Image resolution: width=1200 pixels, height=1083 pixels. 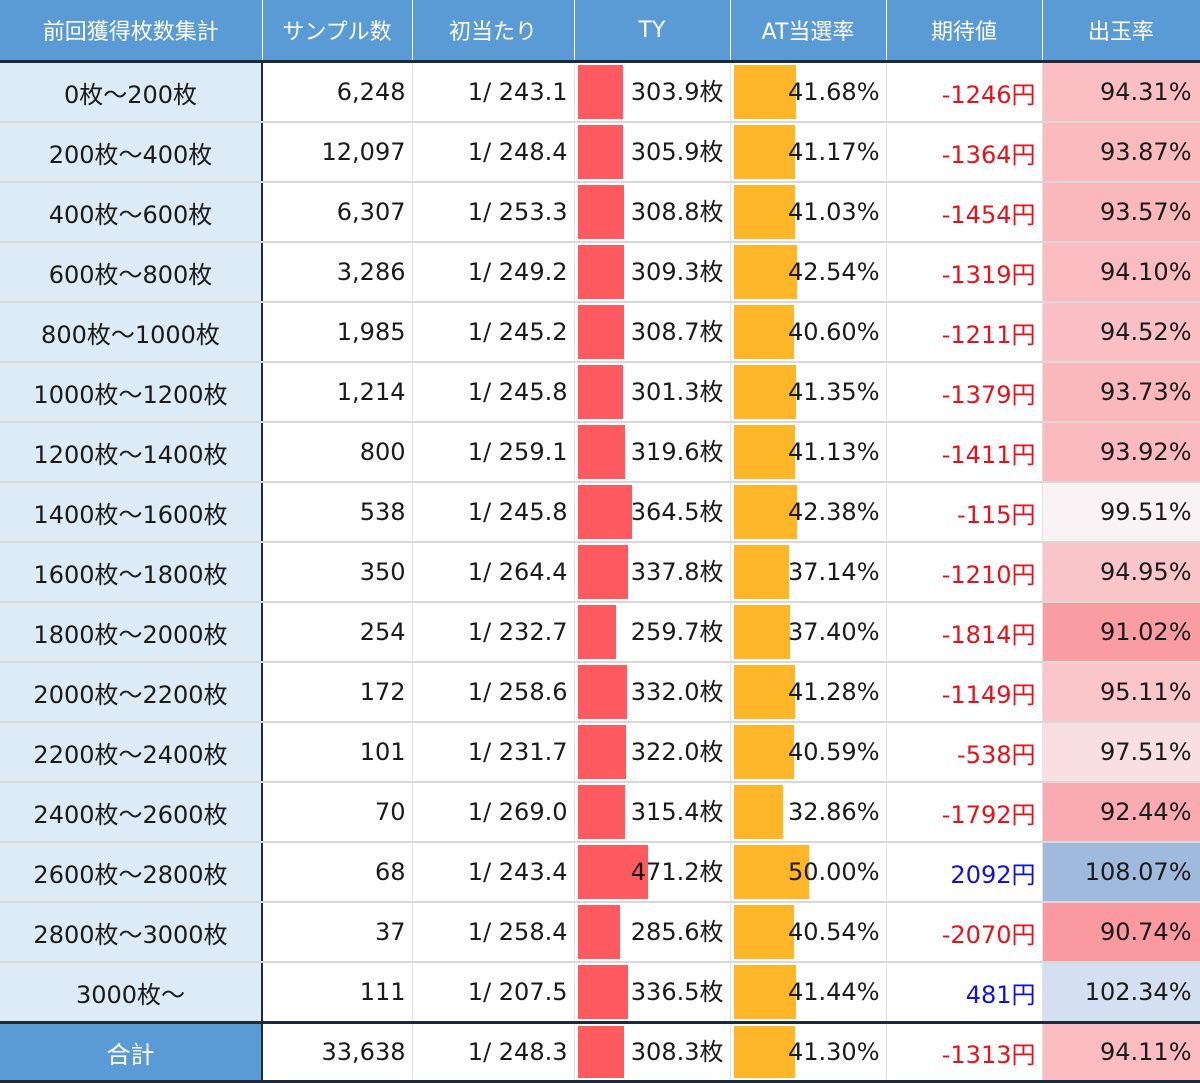 I want to click on at-rate-cell-value: 41.44%, so click(x=833, y=992).